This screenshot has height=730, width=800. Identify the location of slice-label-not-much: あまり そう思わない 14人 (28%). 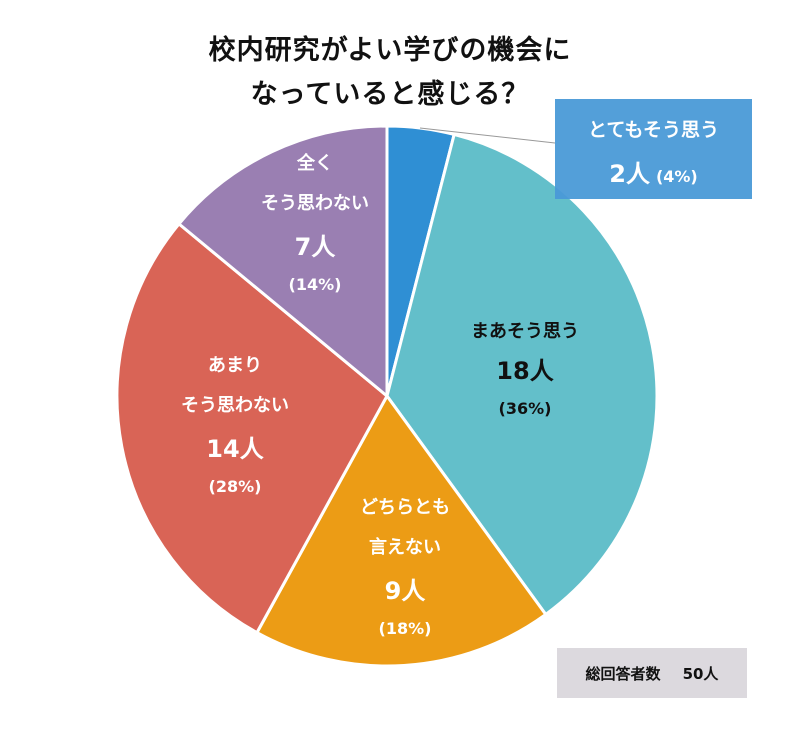
(235, 426).